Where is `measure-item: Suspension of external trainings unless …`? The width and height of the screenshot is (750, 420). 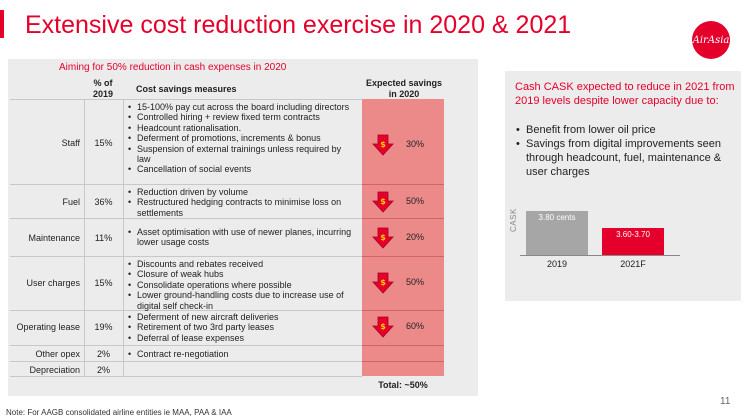 measure-item: Suspension of external trainings unless … is located at coordinates (240, 154).